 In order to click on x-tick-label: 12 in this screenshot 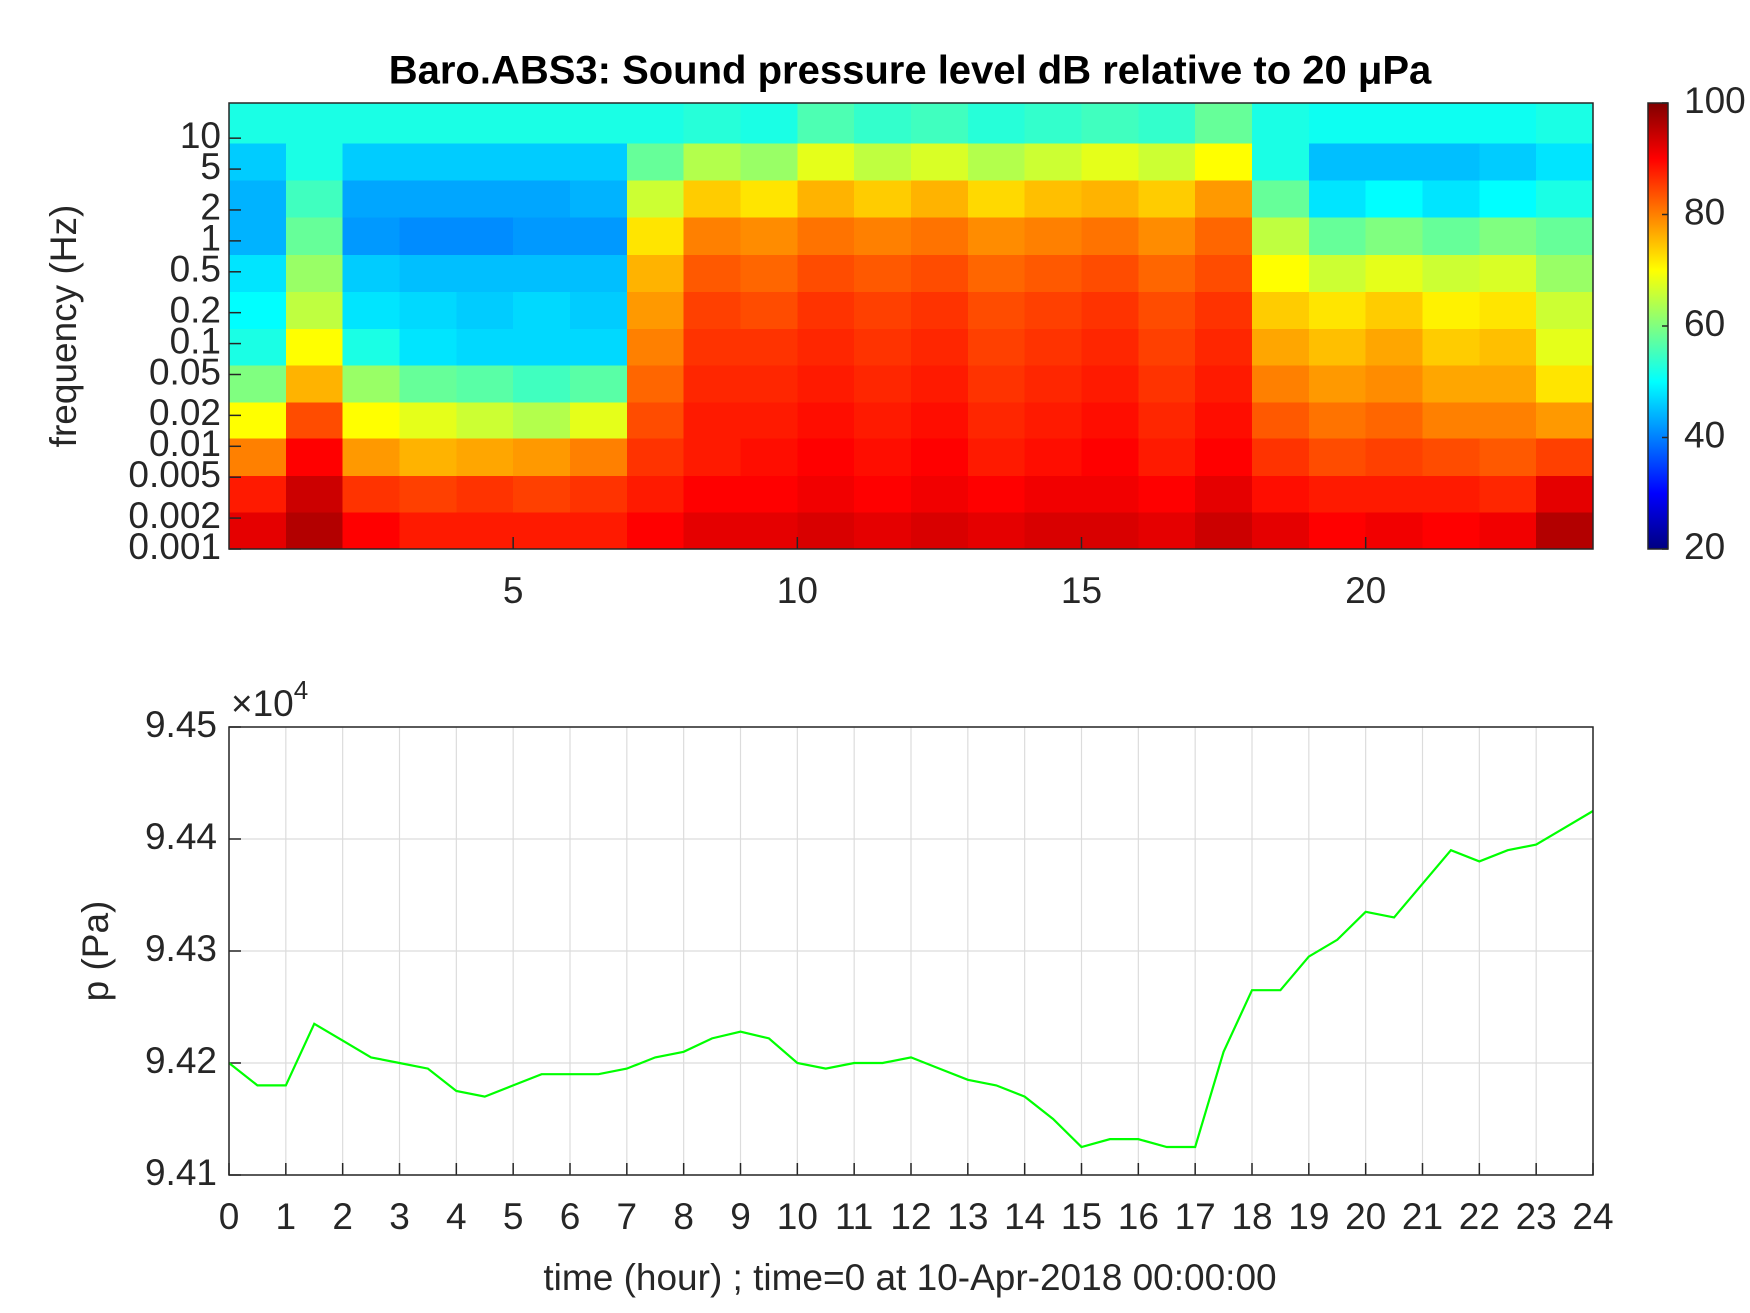, I will do `click(910, 1216)`.